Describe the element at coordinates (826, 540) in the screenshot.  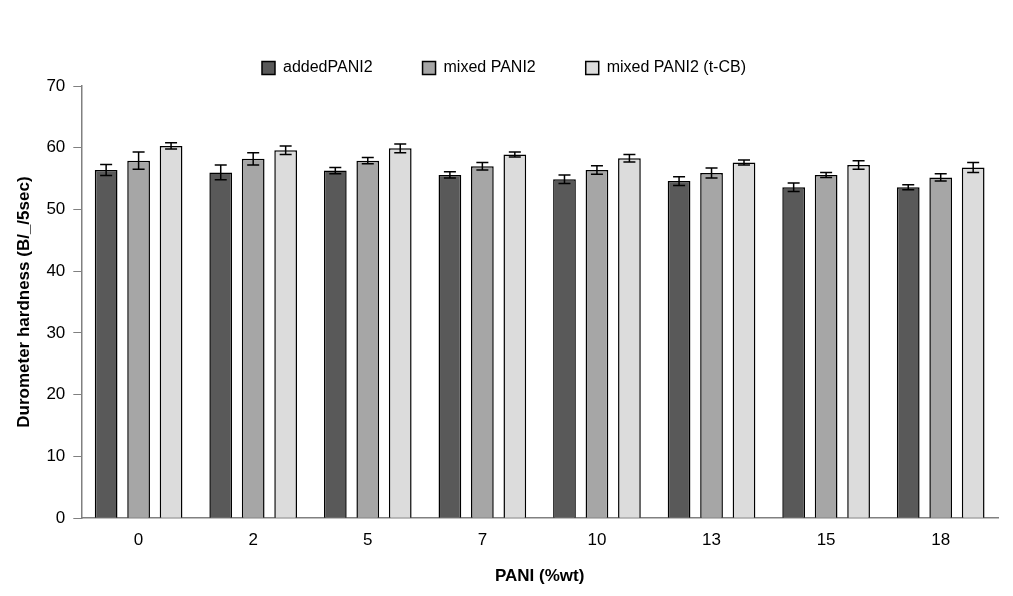
I see `x-tick-label: 15` at that location.